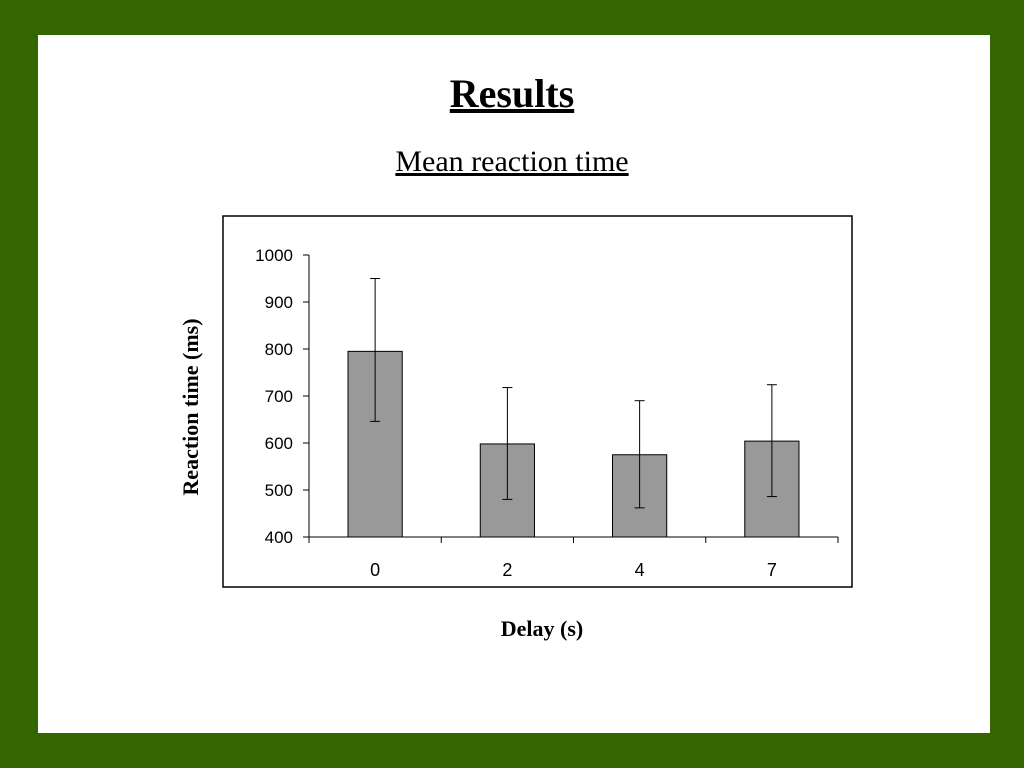  I want to click on x-tick-label: 4, so click(640, 570).